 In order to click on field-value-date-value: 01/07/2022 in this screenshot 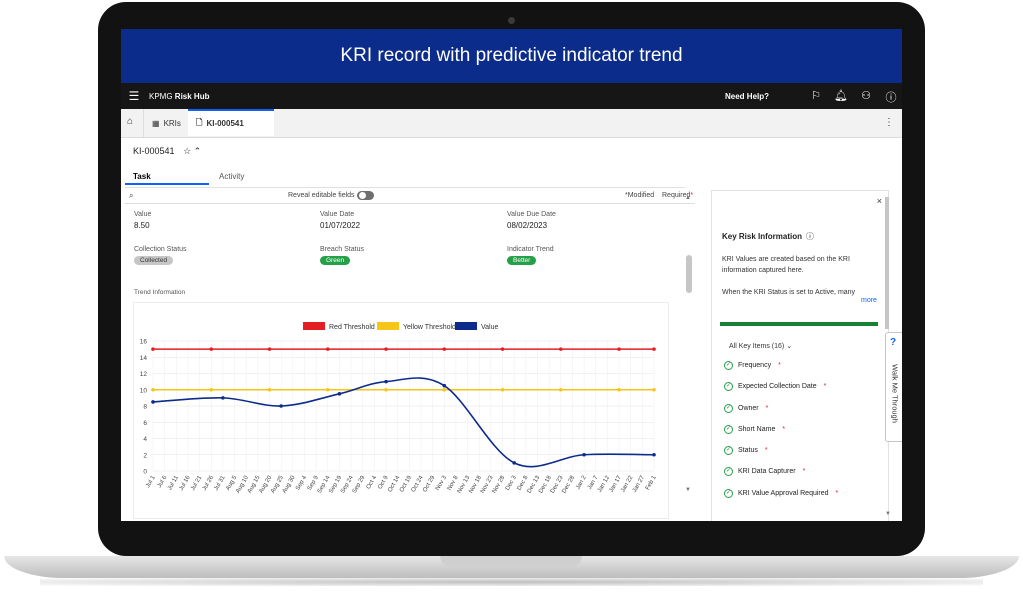, I will do `click(340, 225)`.